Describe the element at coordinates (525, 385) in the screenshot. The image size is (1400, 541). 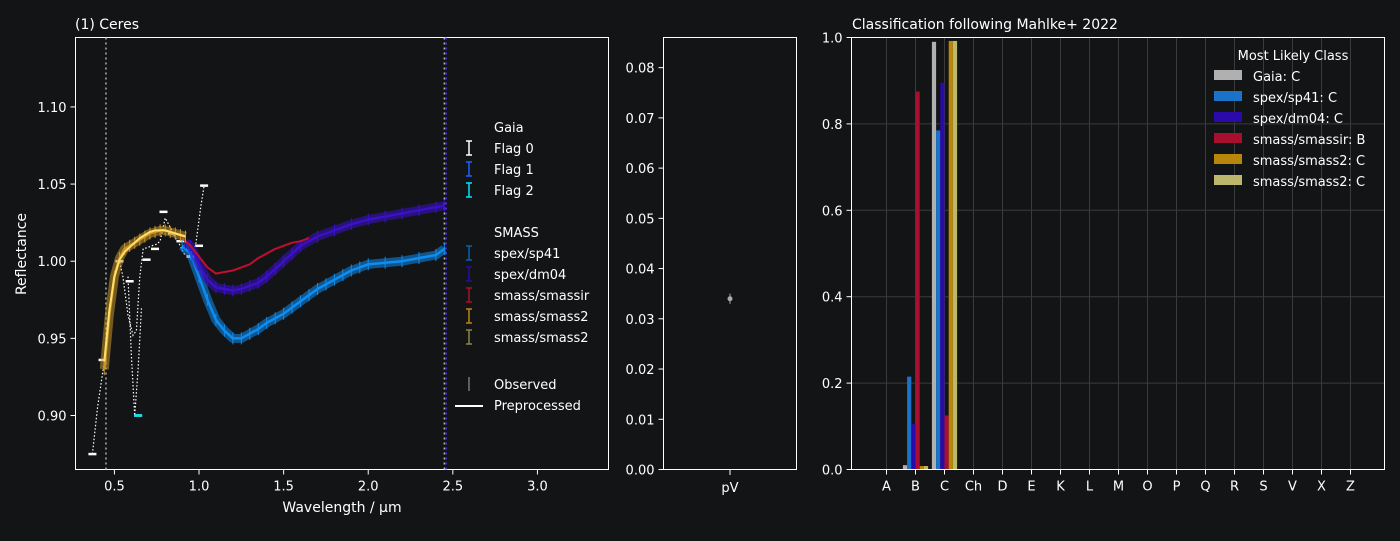
I see `legend-label: Observed` at that location.